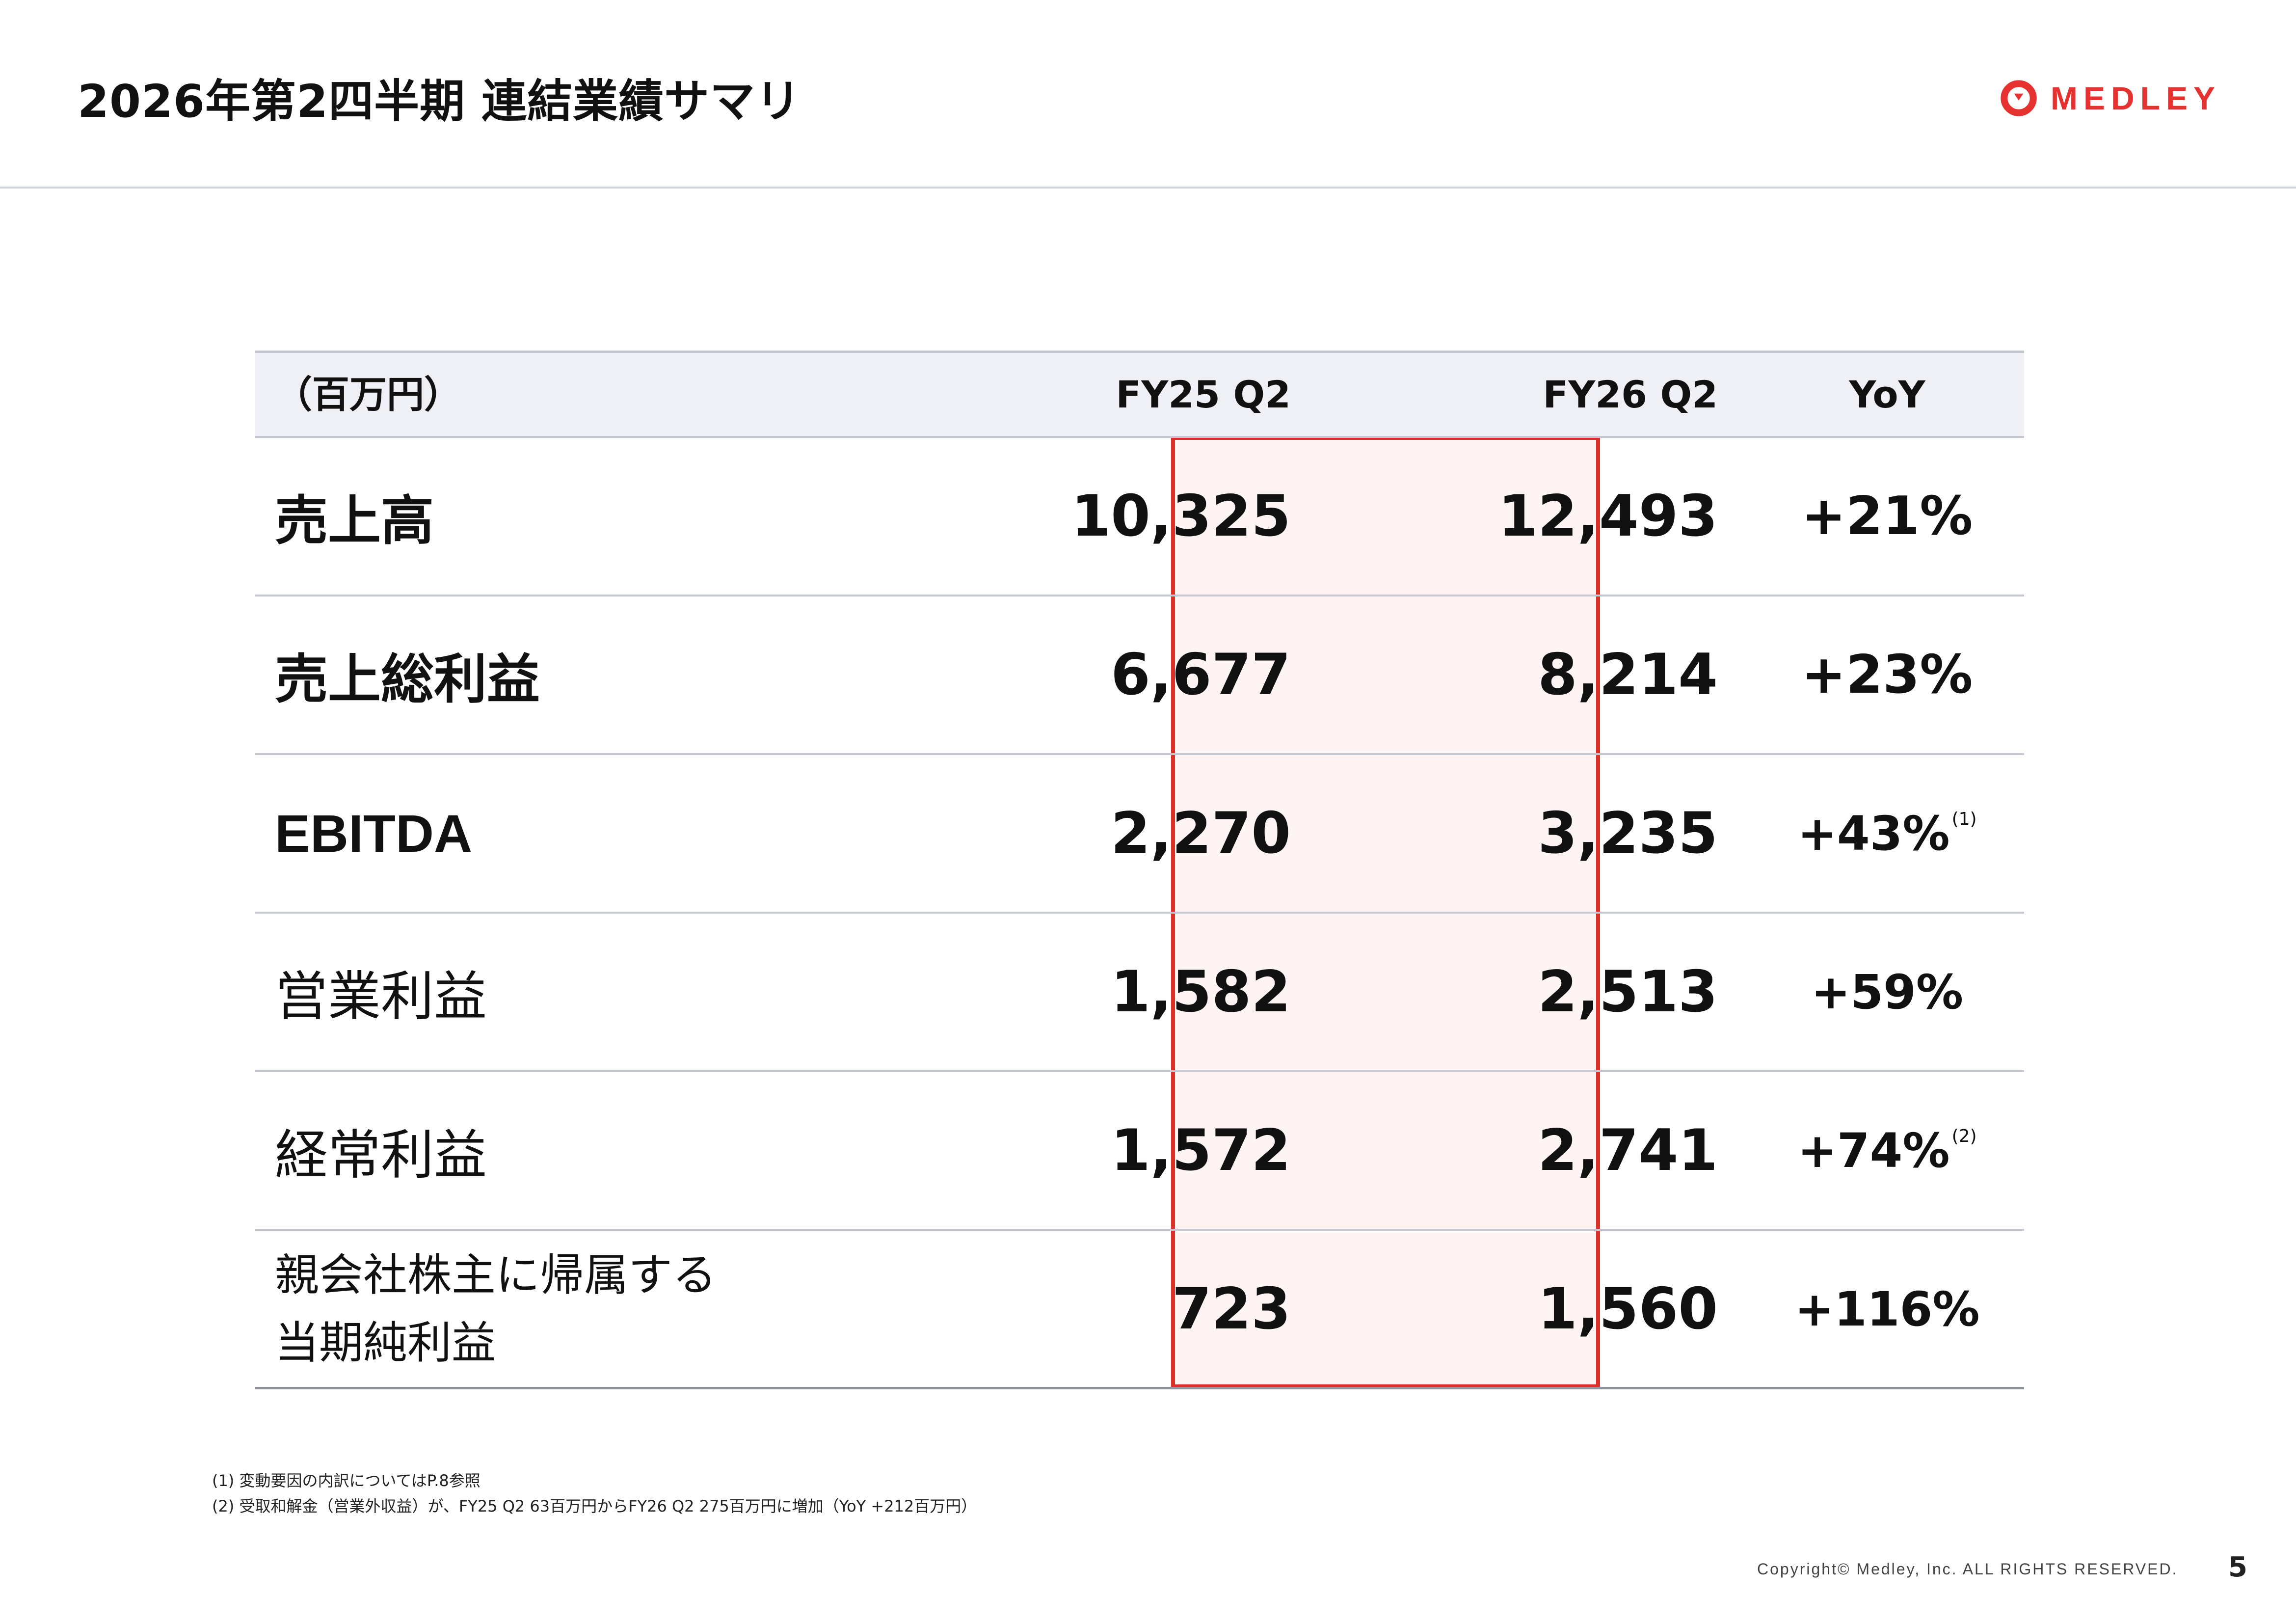  I want to click on fy26-value: 8,214, so click(1628, 675).